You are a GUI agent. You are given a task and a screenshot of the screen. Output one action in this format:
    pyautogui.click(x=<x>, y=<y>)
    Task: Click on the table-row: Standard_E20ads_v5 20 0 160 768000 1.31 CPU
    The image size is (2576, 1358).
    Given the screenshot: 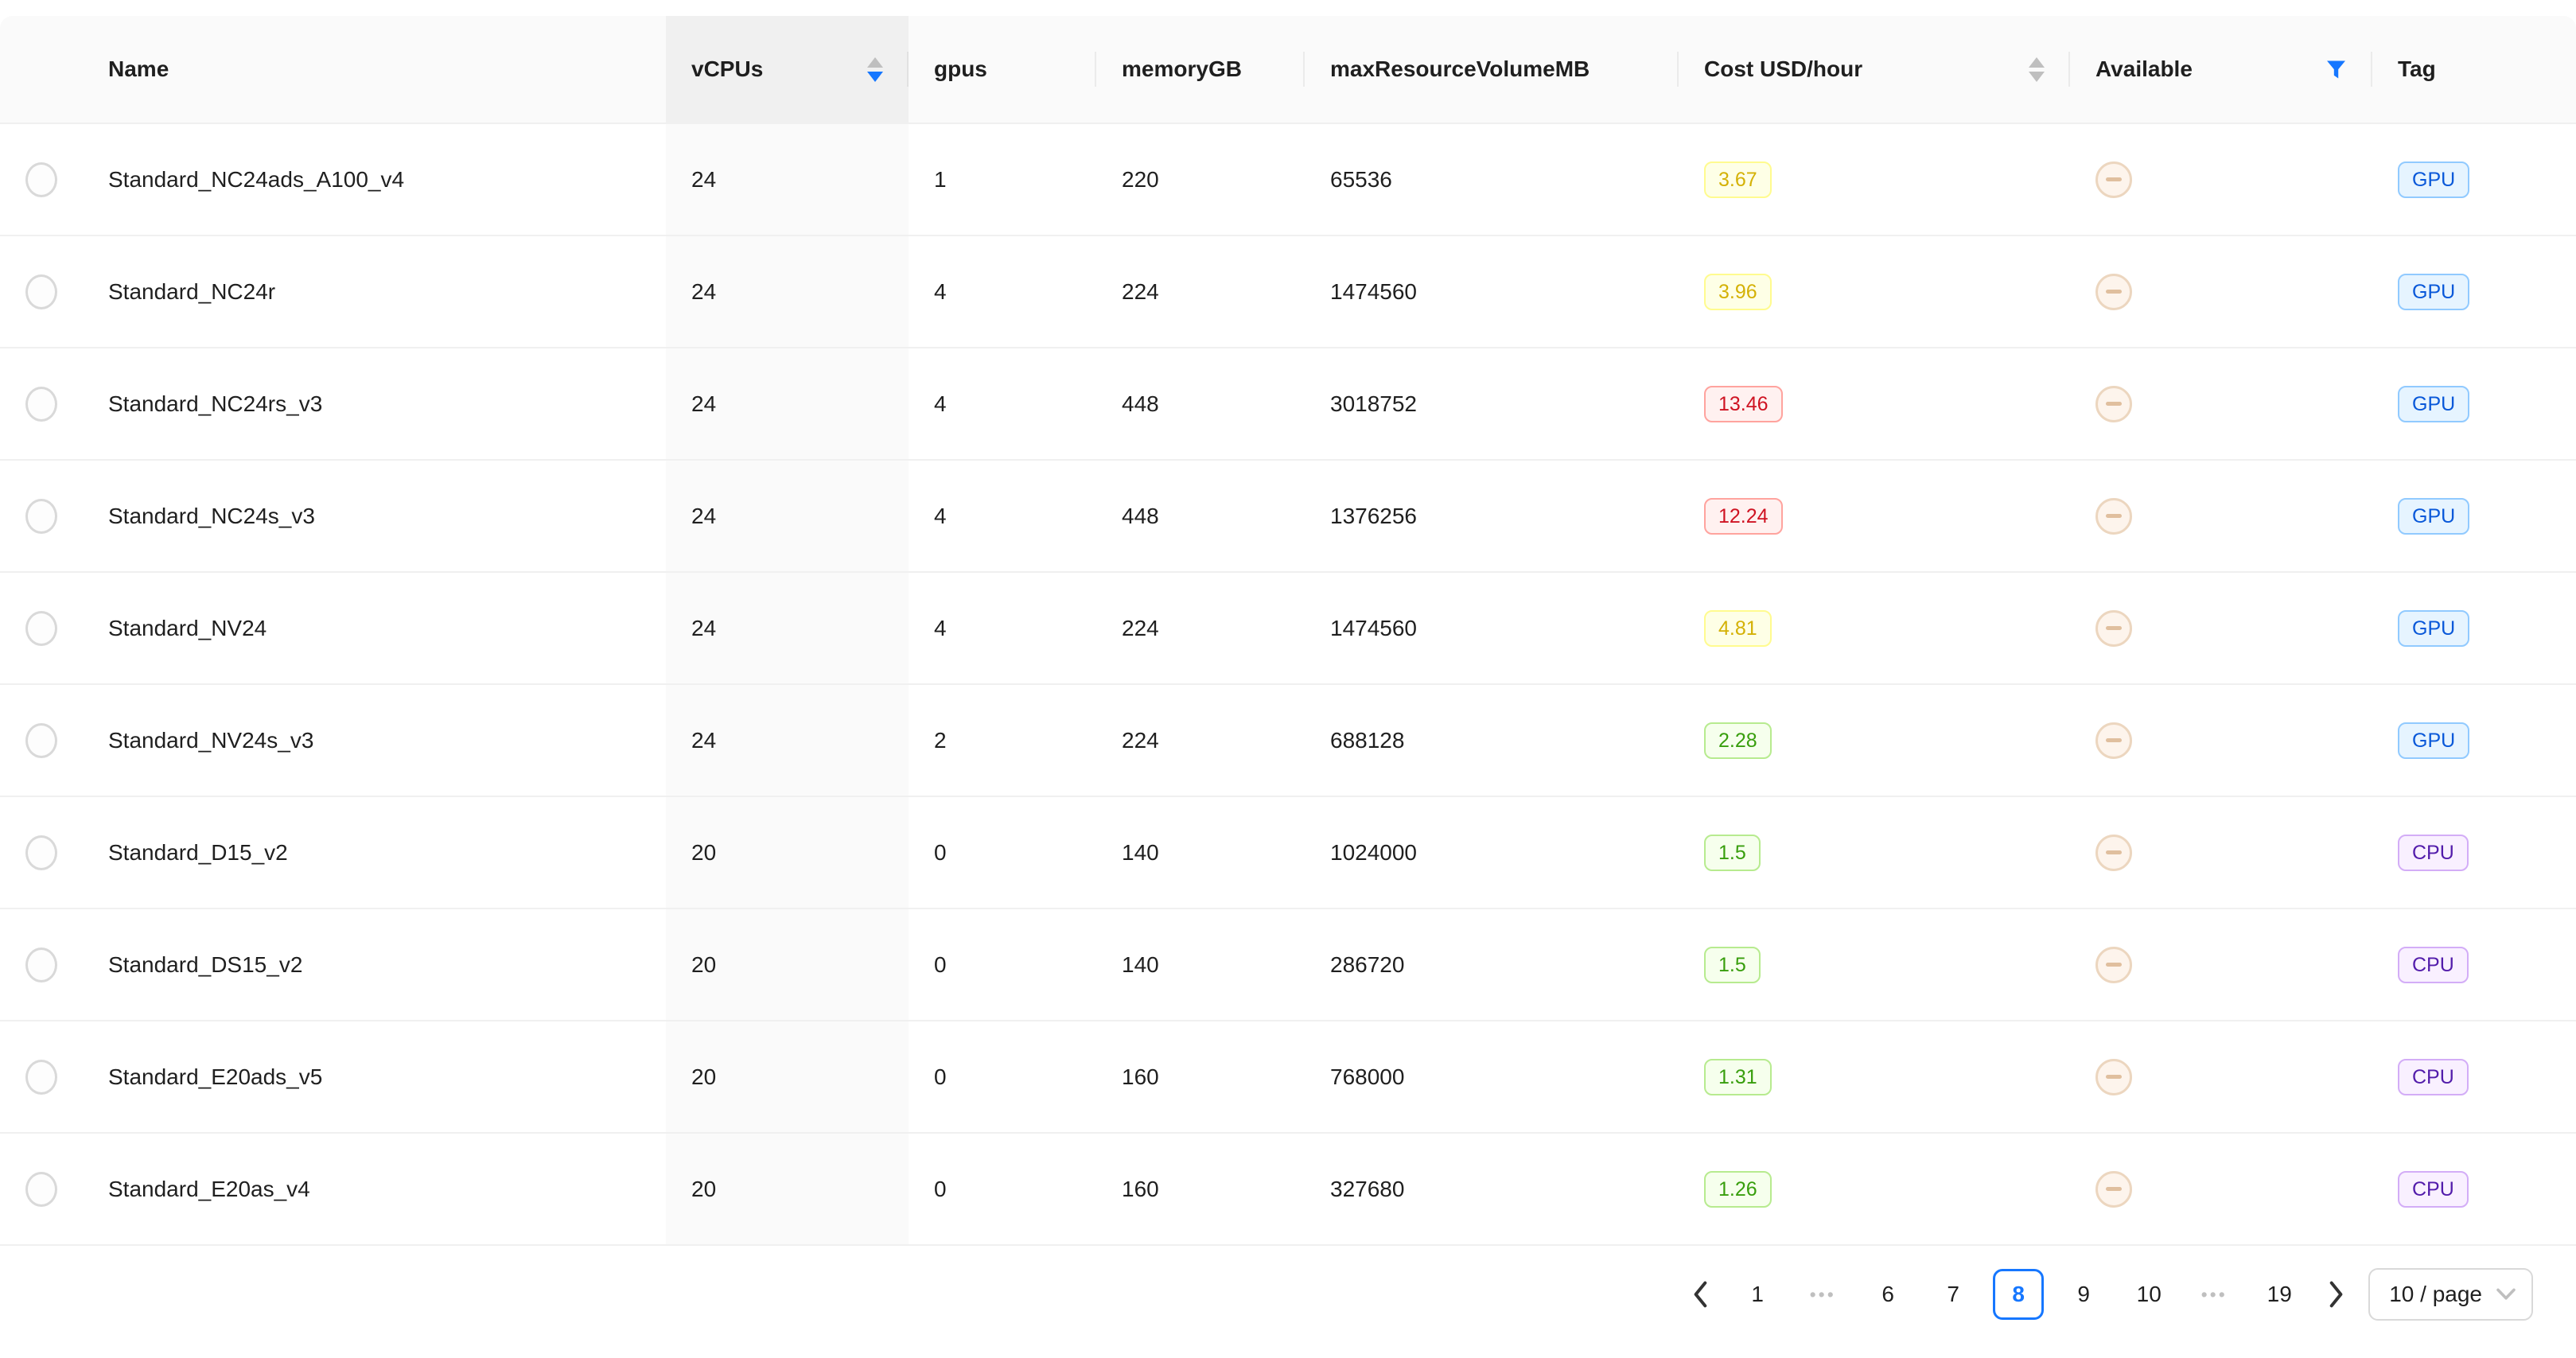 What is the action you would take?
    pyautogui.click(x=1288, y=1077)
    